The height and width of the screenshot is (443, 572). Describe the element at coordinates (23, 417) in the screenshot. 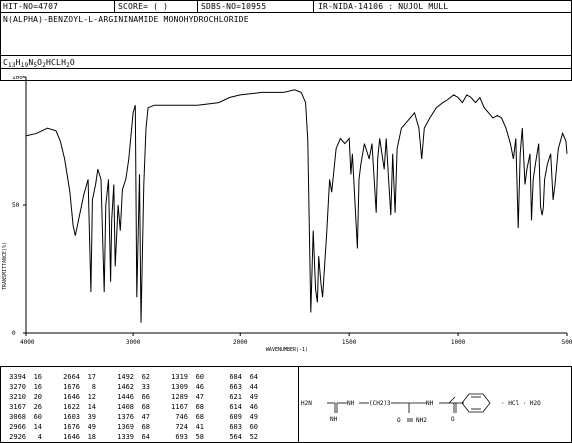

I see `peak-row: 3068 60` at that location.